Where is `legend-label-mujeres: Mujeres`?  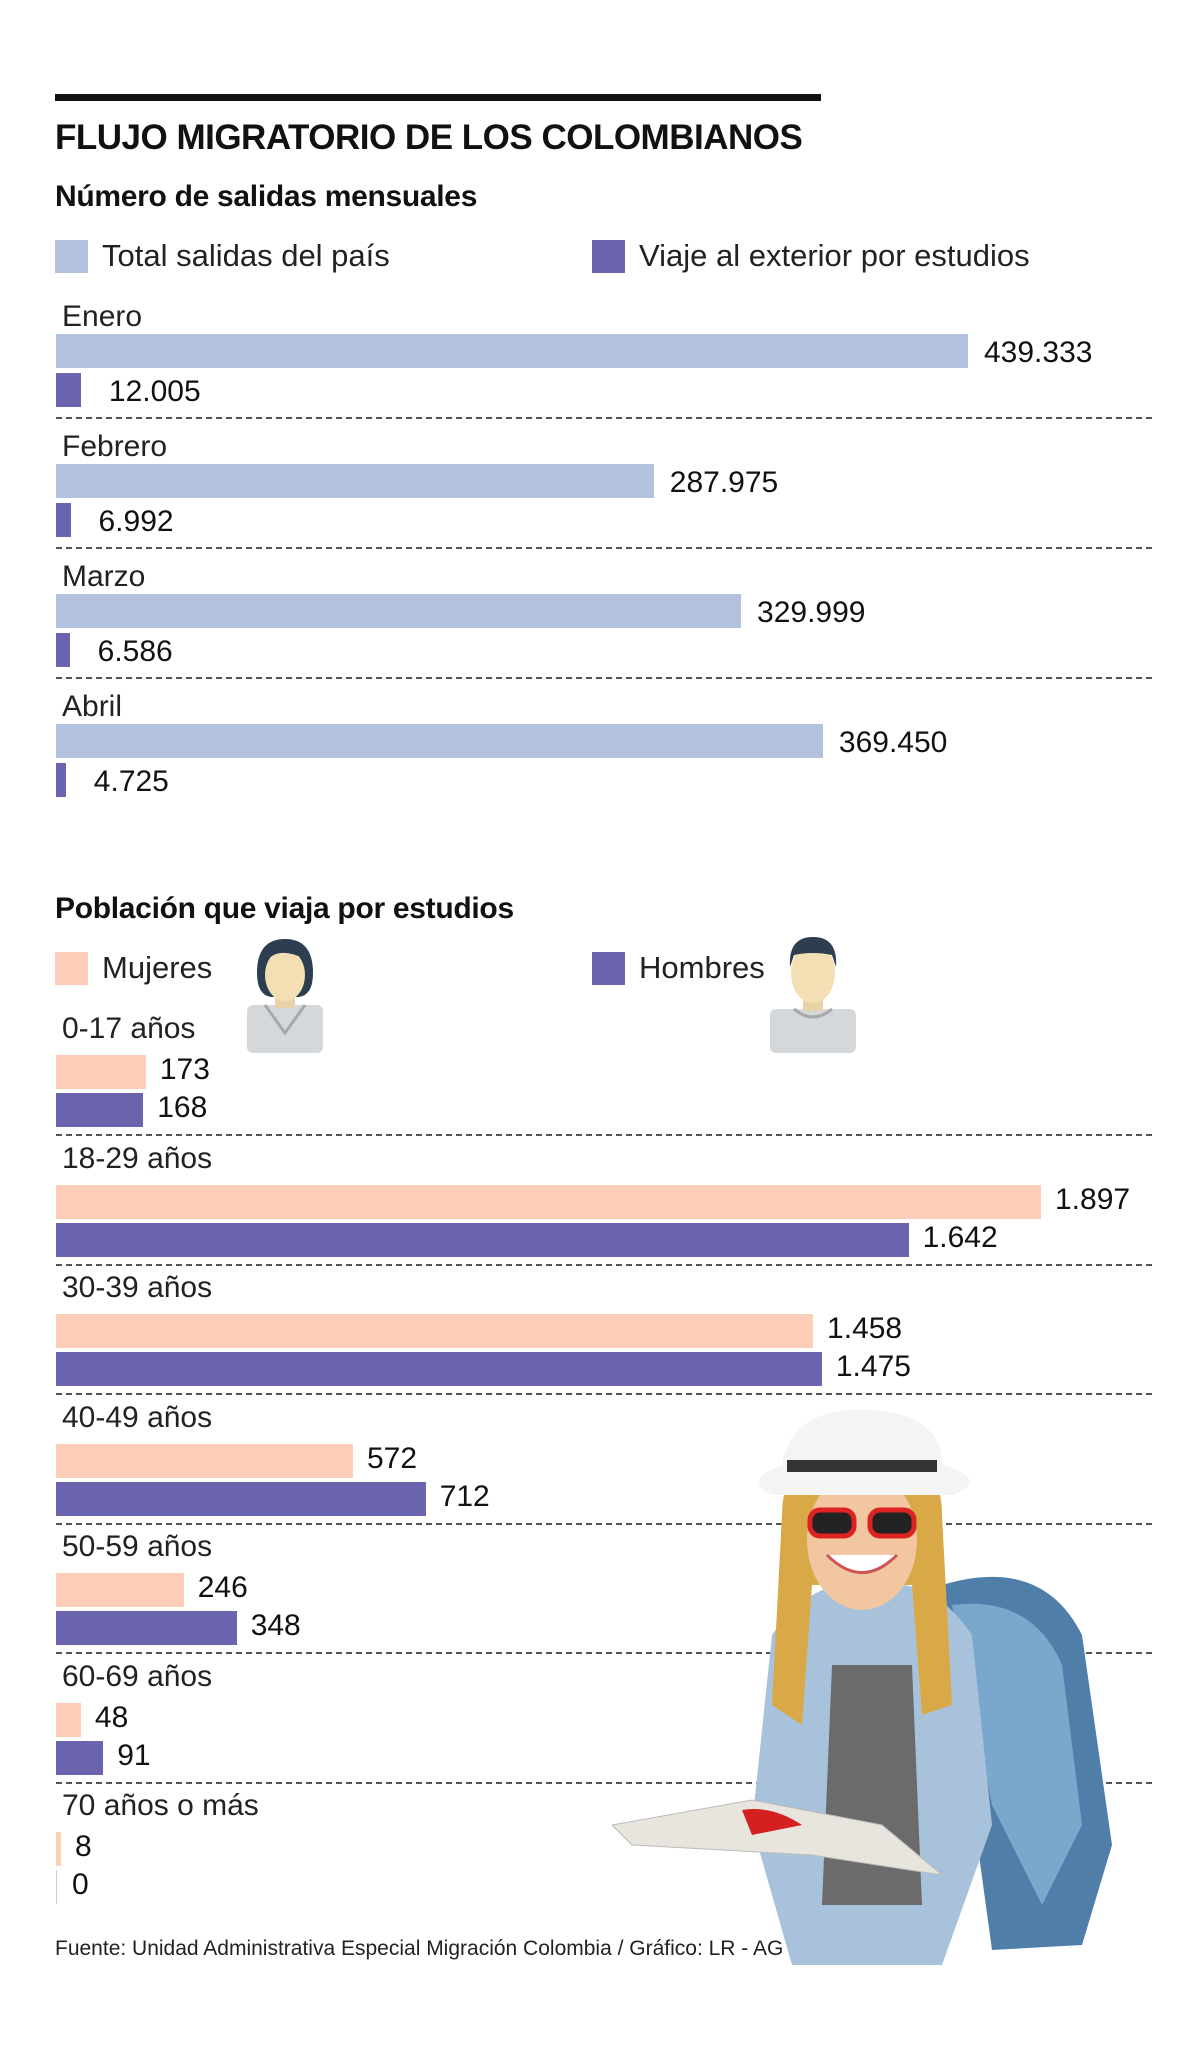
legend-label-mujeres: Mujeres is located at coordinates (157, 967).